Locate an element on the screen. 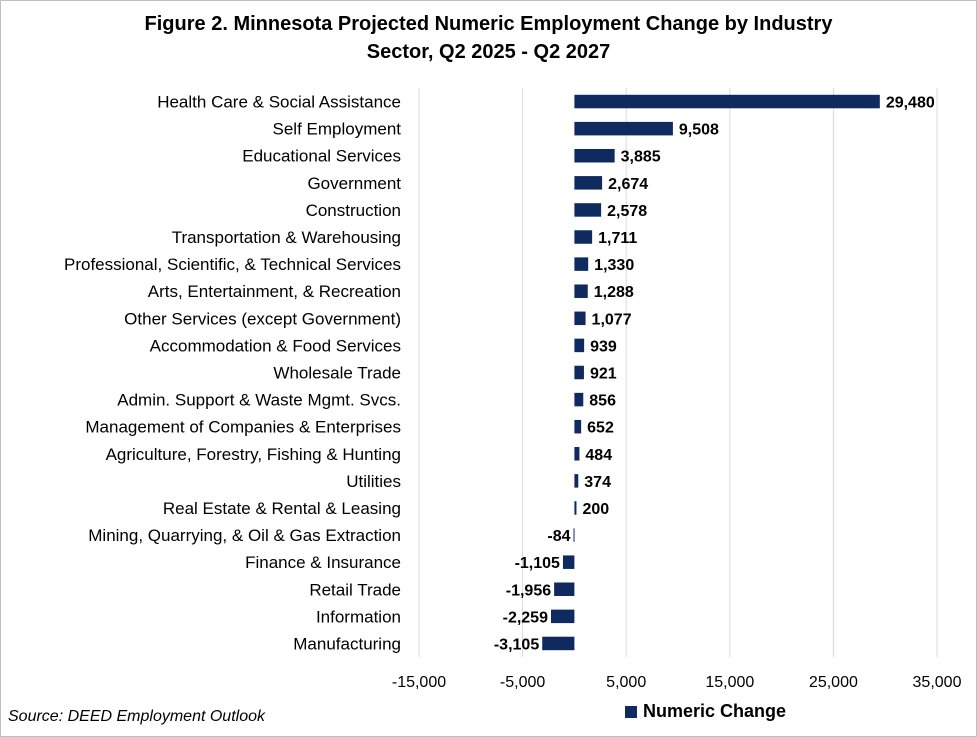  chart-title-line-2: Sector, Q2 2025 - Q2 2027 is located at coordinates (488, 52).